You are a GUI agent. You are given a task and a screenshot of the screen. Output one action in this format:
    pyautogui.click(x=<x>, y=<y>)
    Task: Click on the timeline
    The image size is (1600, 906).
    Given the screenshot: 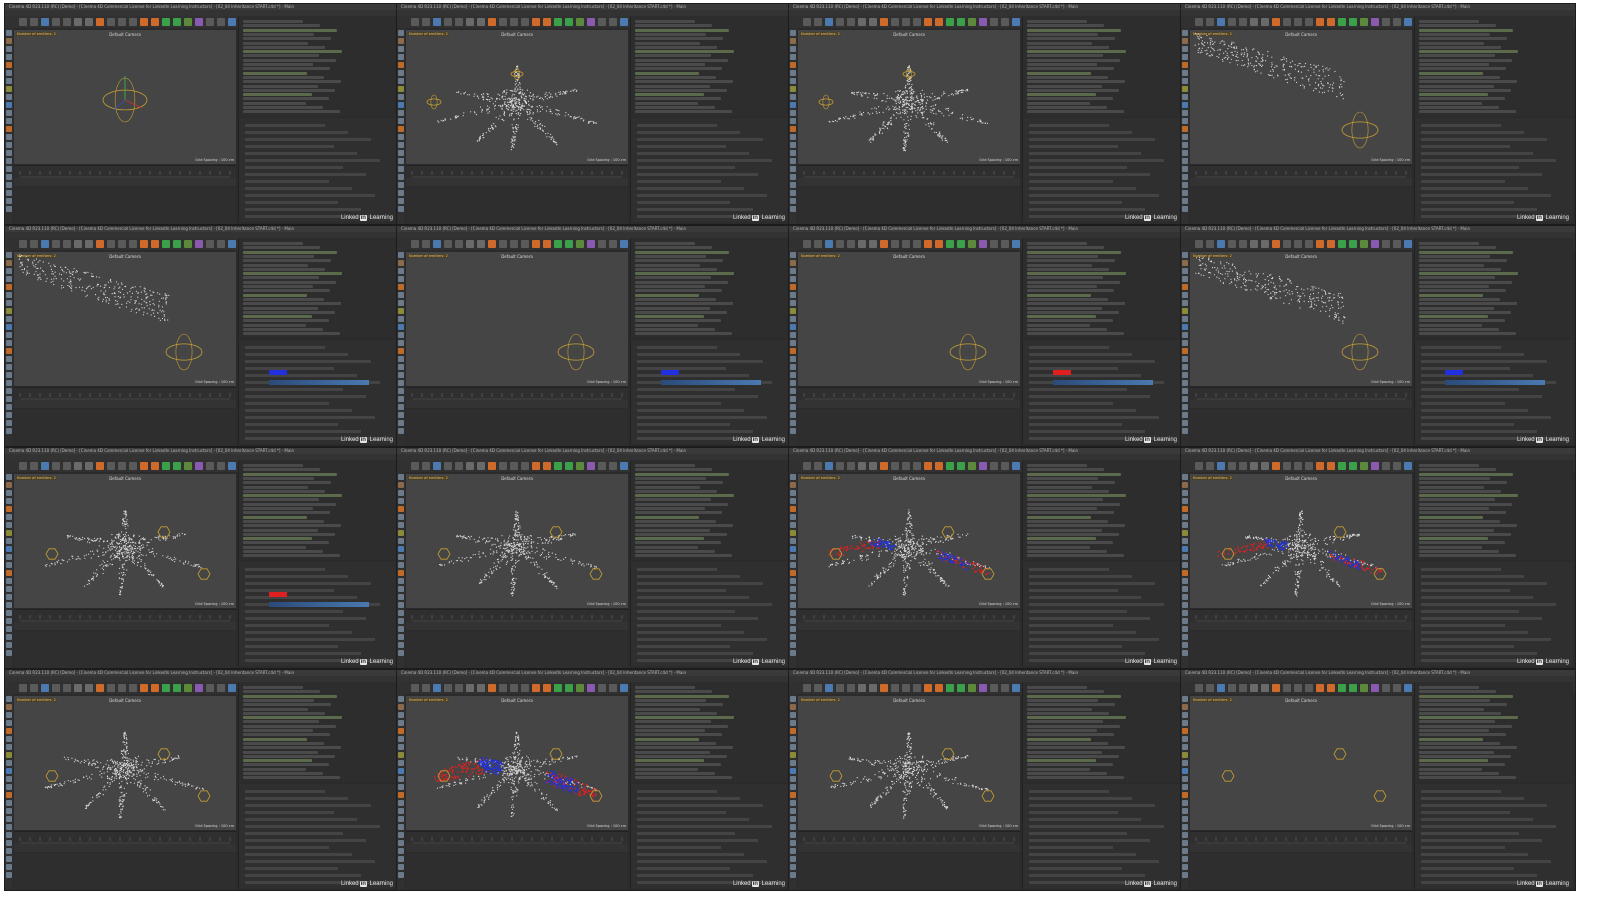 What is the action you would take?
    pyautogui.click(x=1301, y=393)
    